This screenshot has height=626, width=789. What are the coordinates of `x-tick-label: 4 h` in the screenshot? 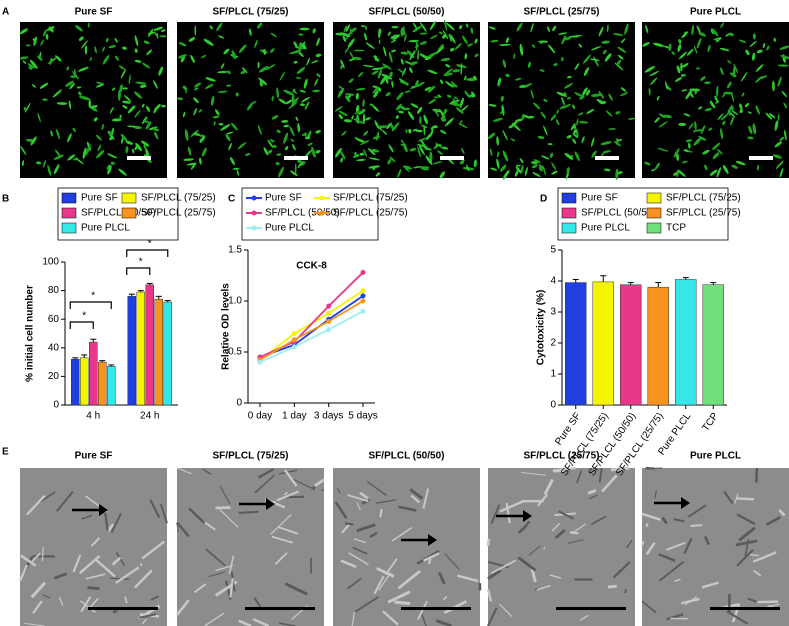 It's located at (93, 416).